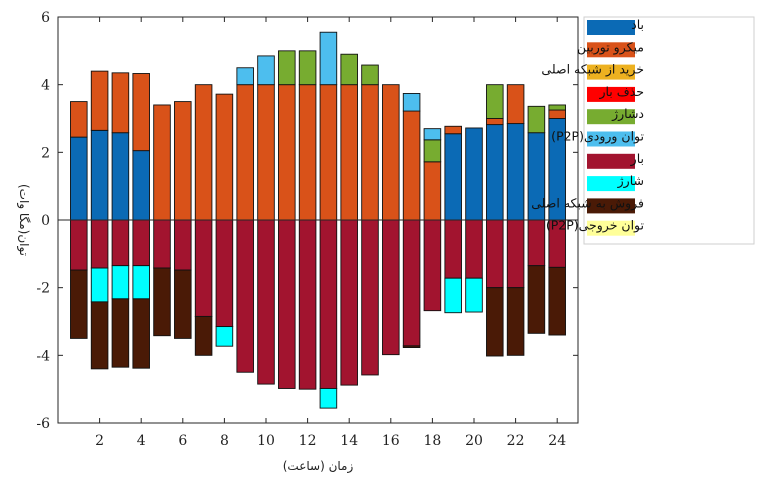 The image size is (763, 478). Describe the element at coordinates (45, 153) in the screenshot. I see `y-tick-label: 2` at that location.